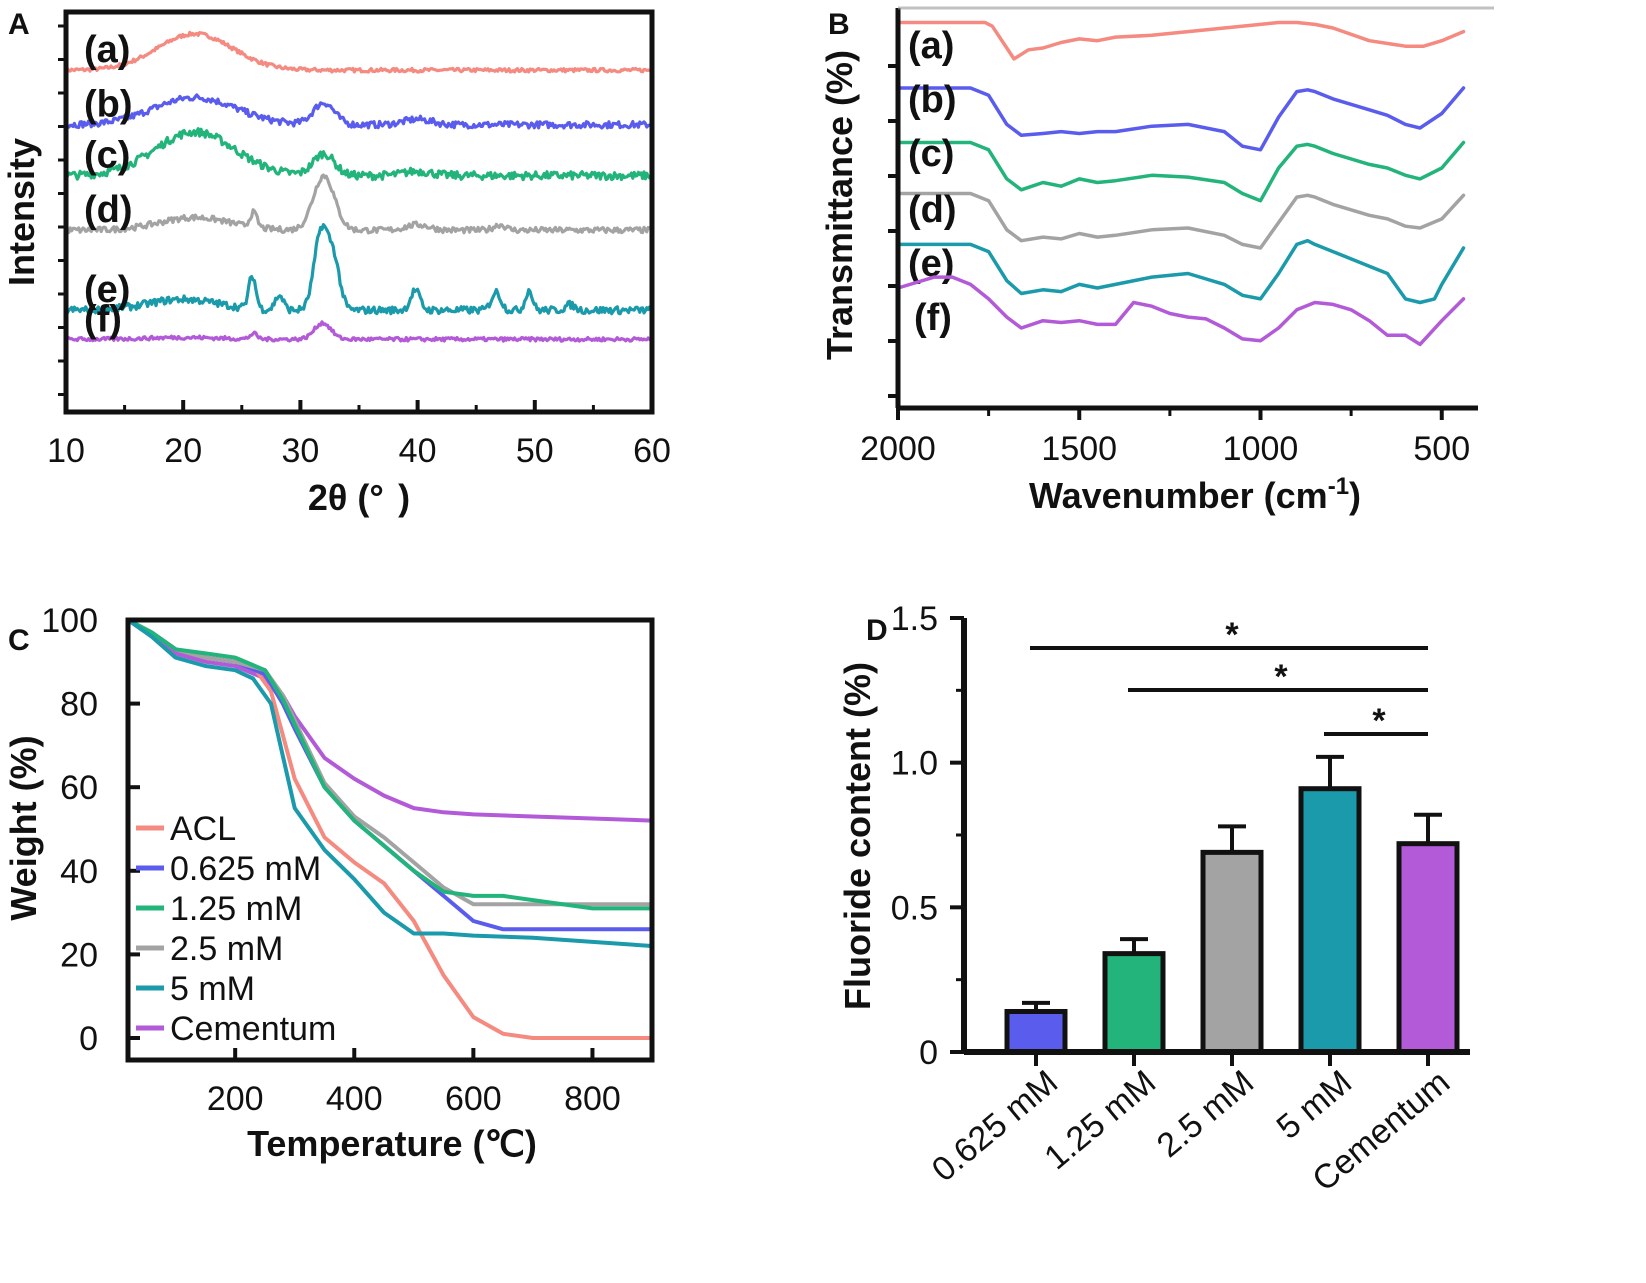 This screenshot has width=1646, height=1283. What do you see at coordinates (898, 449) in the screenshot?
I see `x-tick-label: 2000` at bounding box center [898, 449].